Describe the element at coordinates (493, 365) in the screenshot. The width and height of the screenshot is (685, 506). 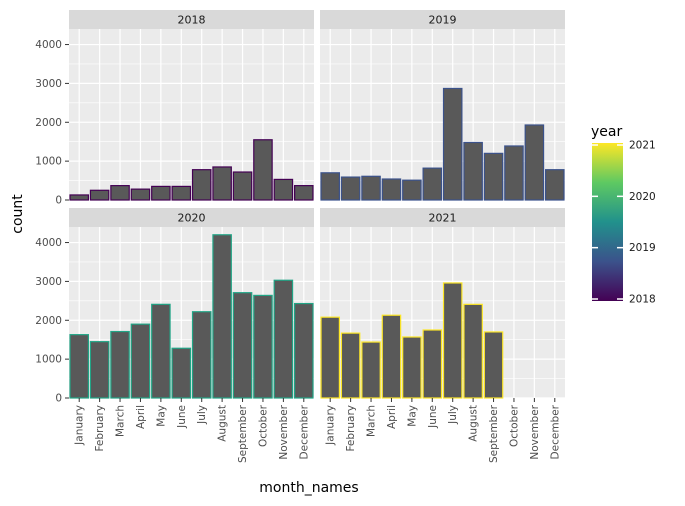
I see `bar-2021-september` at that location.